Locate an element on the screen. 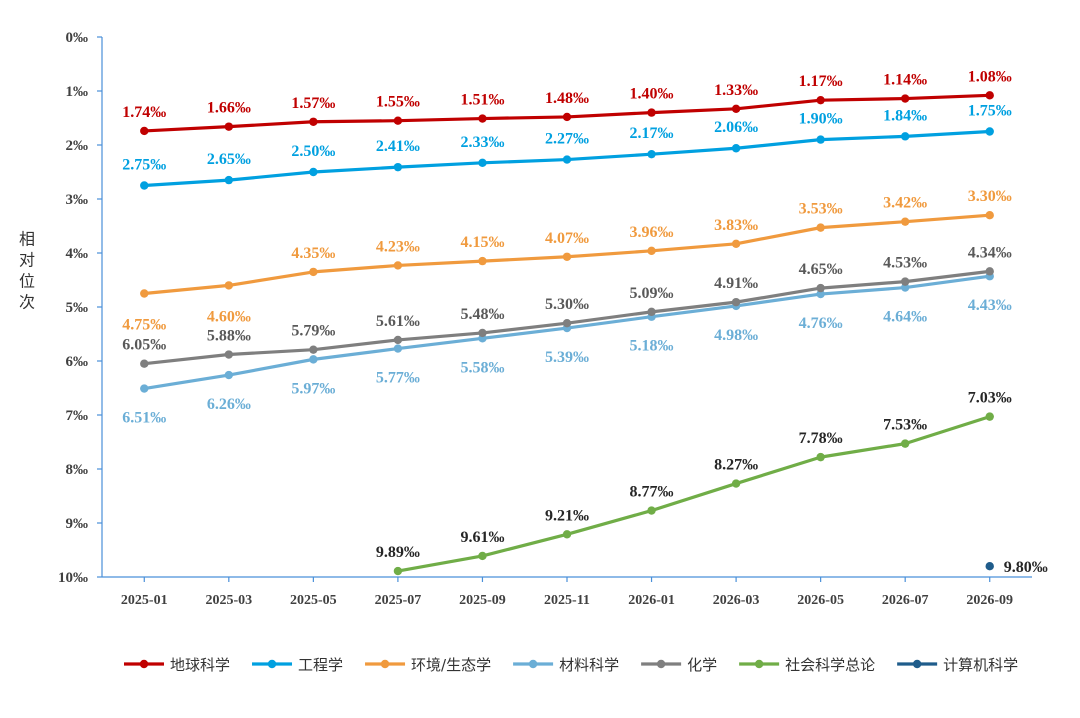 The width and height of the screenshot is (1080, 718). data-label: 5.30‰ is located at coordinates (567, 304).